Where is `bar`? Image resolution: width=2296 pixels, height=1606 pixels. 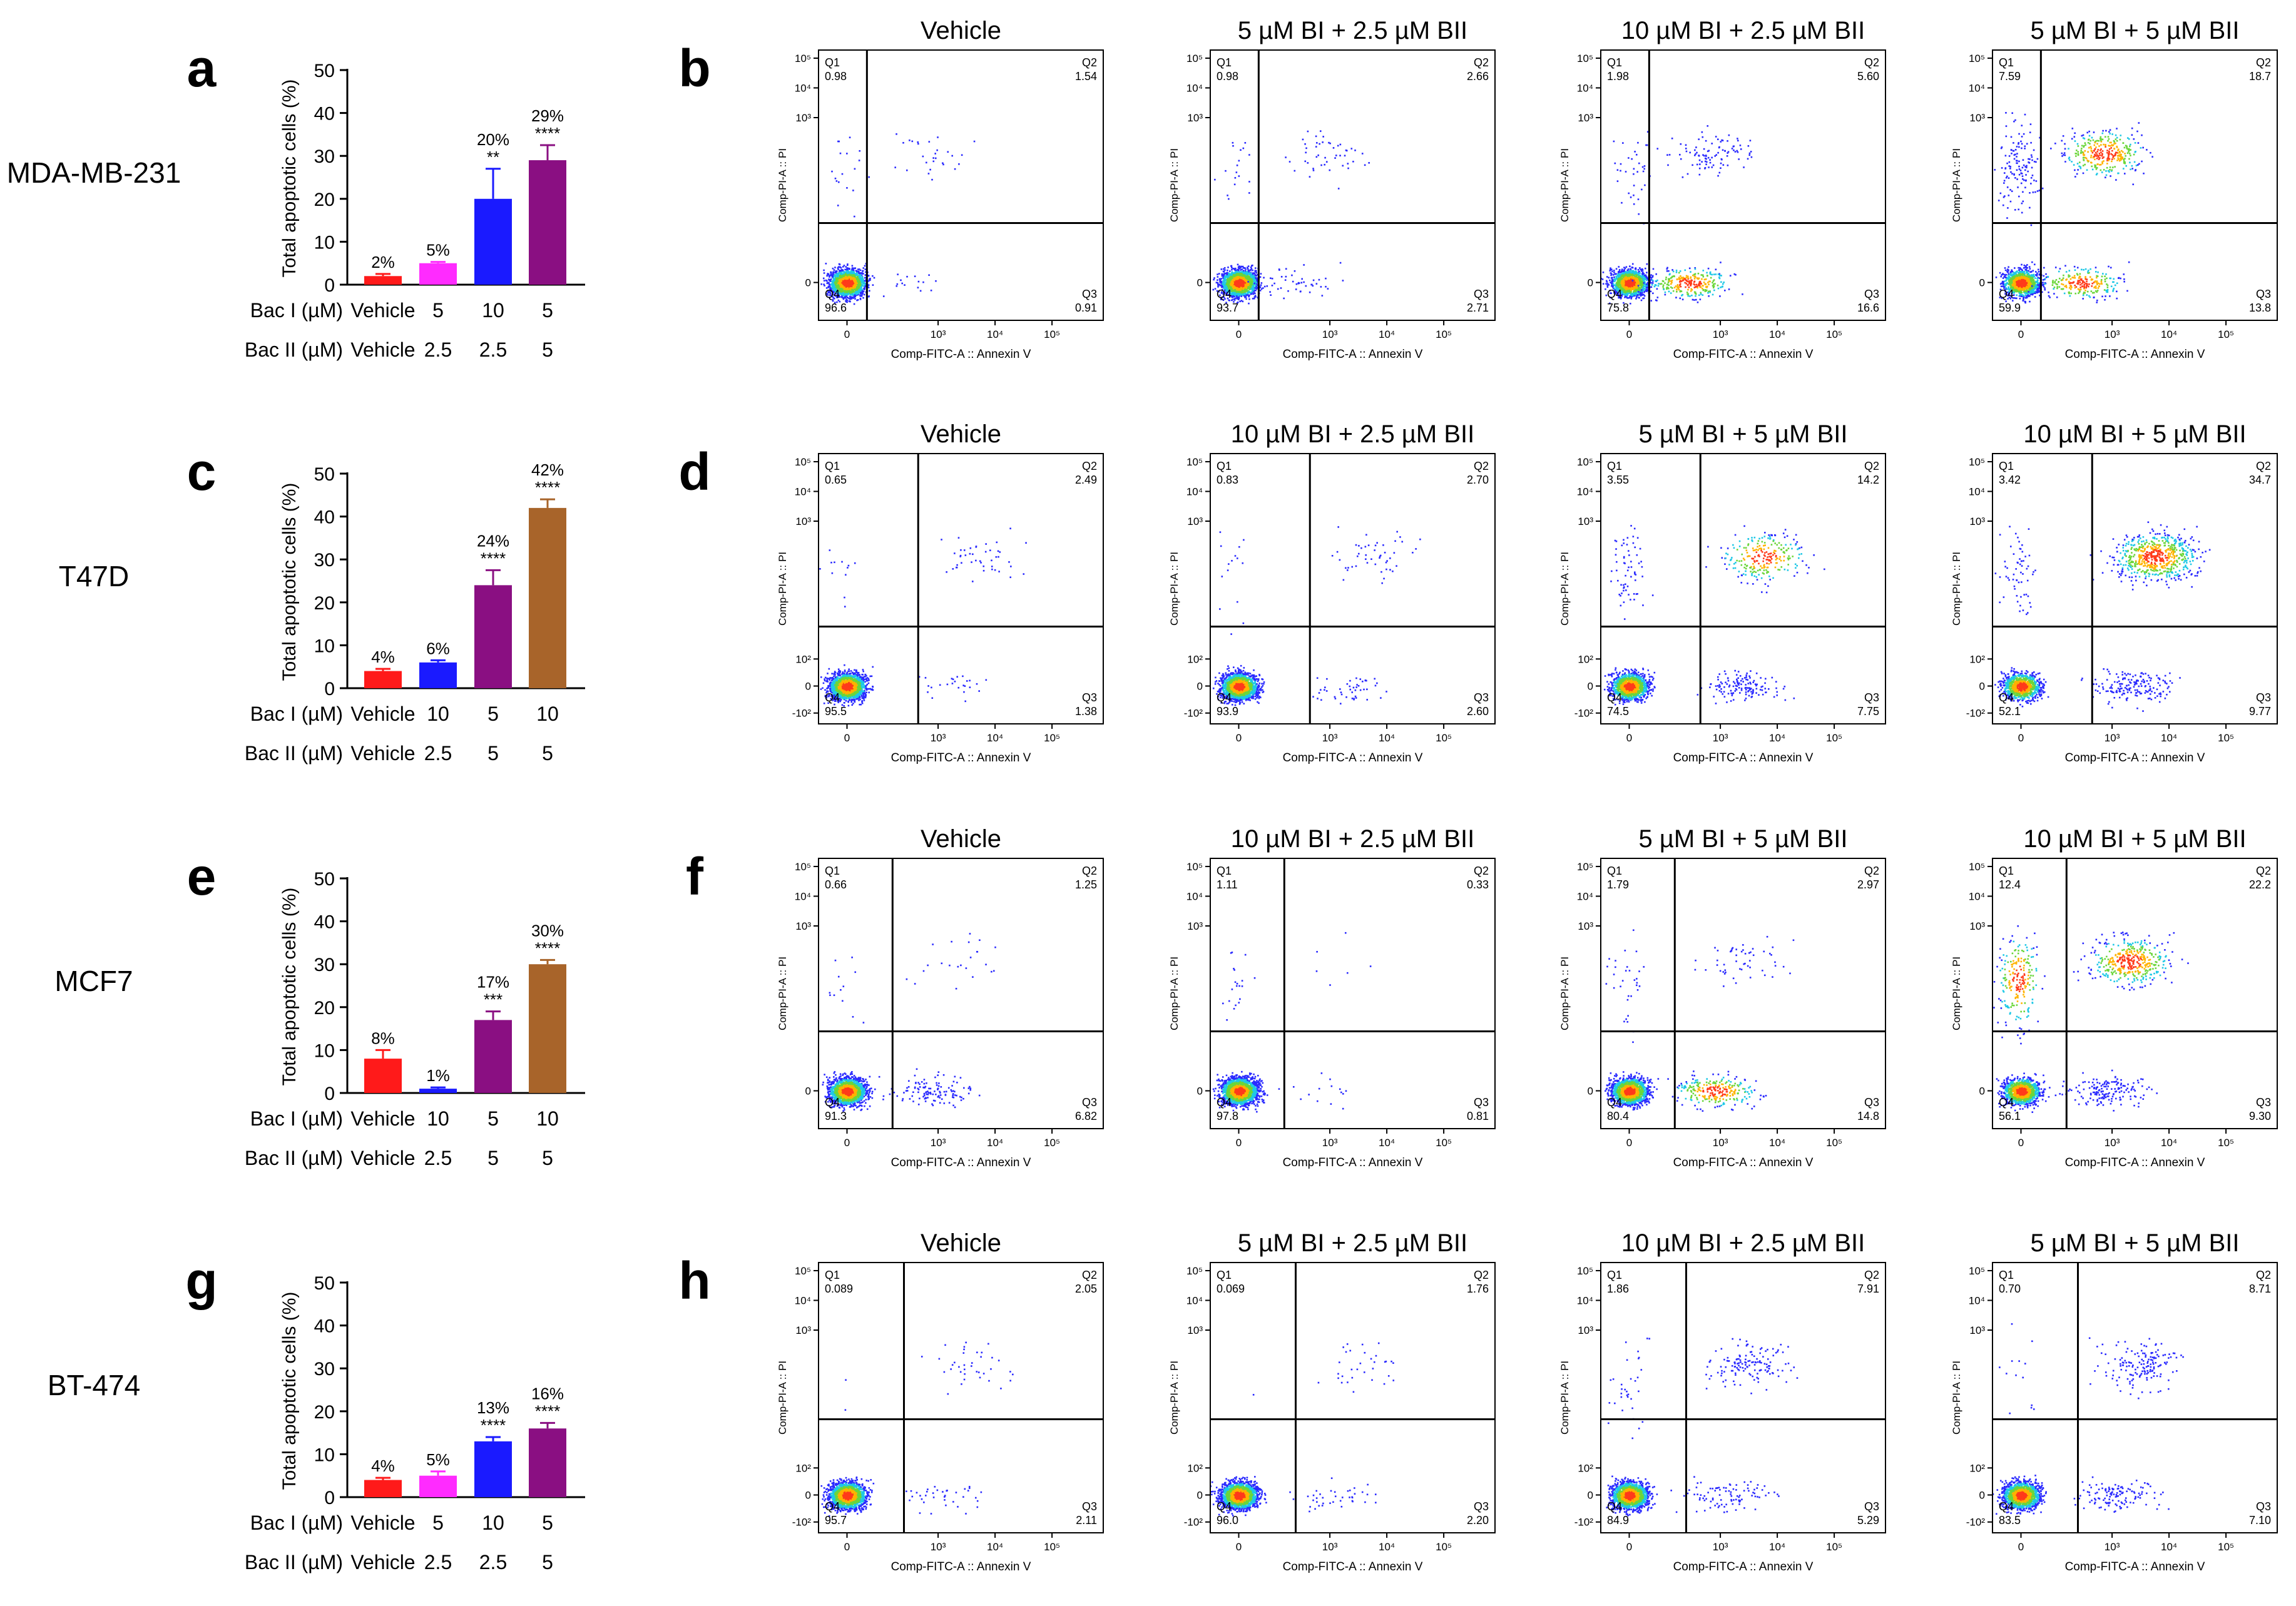
bar is located at coordinates (383, 280).